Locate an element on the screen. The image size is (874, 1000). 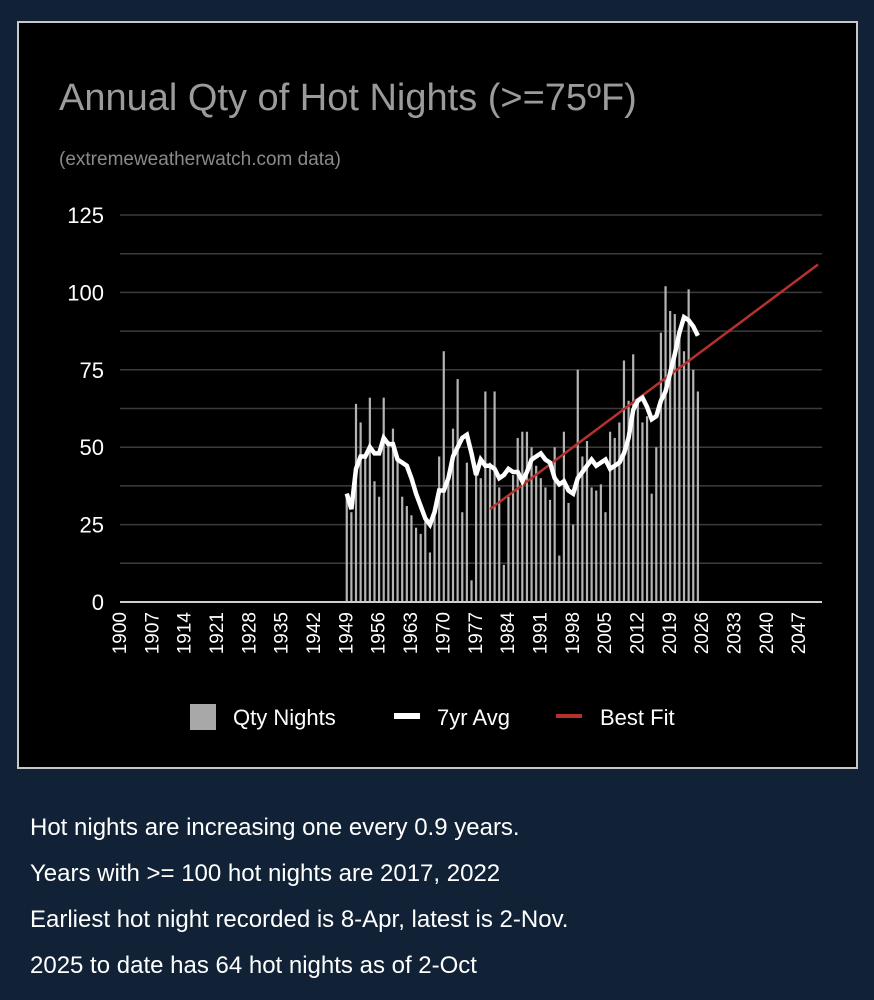
bar-1966 is located at coordinates (430, 577).